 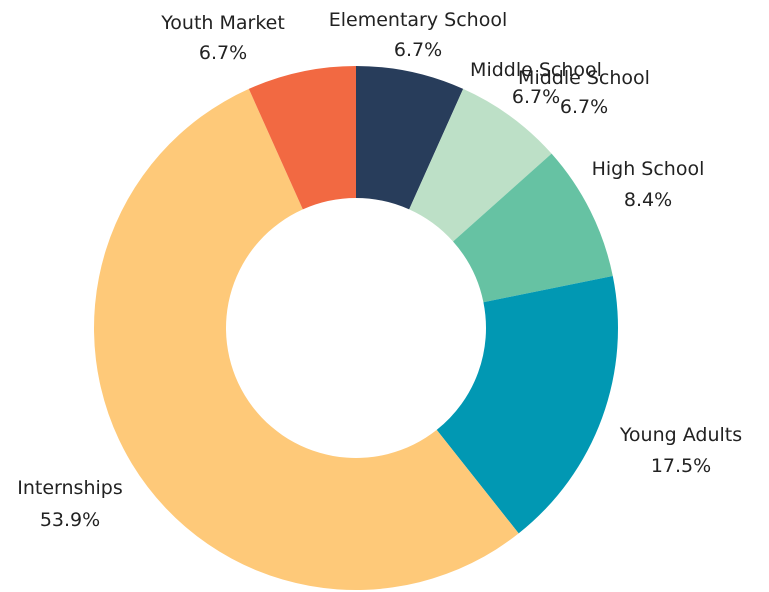 I want to click on slice-elementary-school, so click(x=410, y=138).